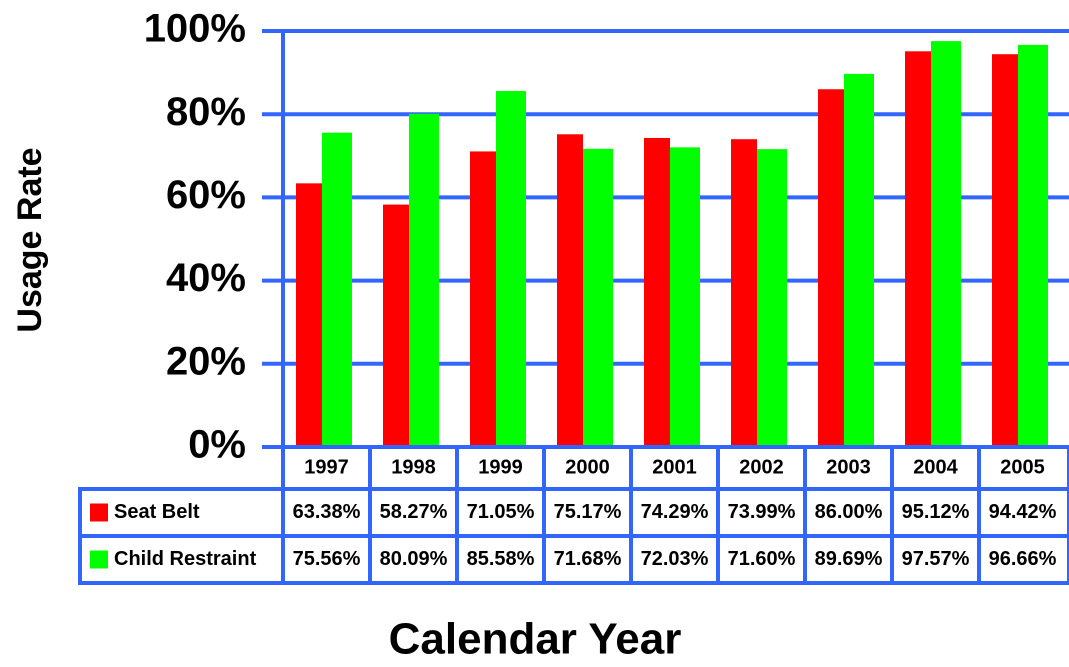 The image size is (1069, 667). Describe the element at coordinates (500, 467) in the screenshot. I see `x-tick-label: 1999` at that location.